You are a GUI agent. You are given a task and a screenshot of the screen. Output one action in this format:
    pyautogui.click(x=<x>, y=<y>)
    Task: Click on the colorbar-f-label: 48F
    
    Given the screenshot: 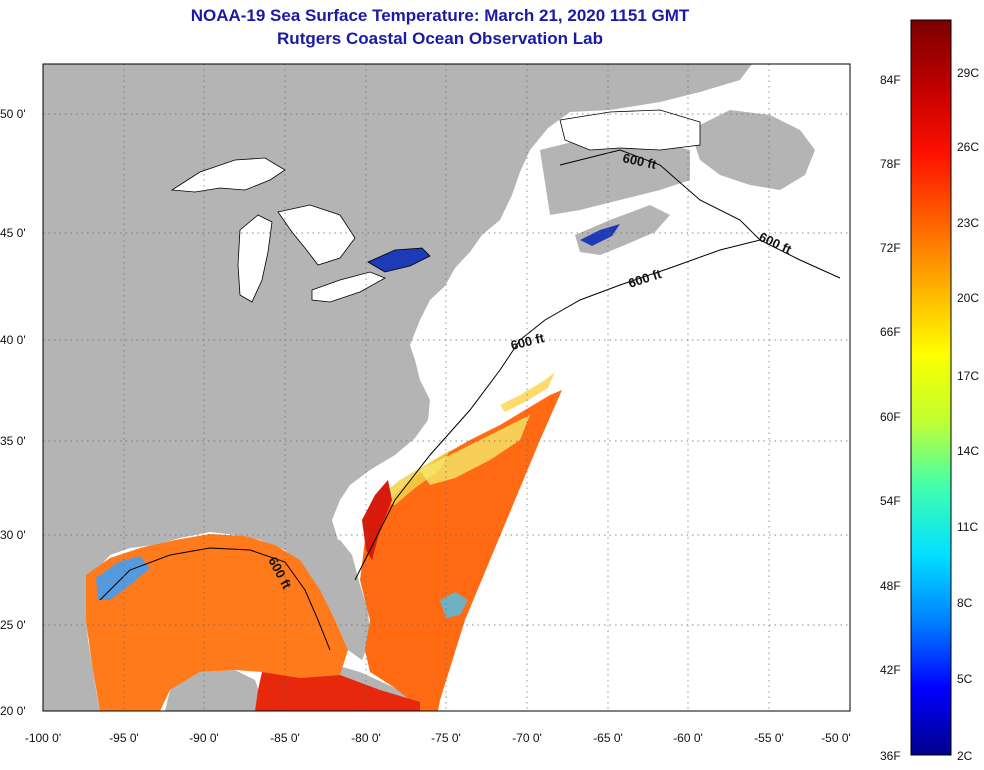 What is the action you would take?
    pyautogui.click(x=890, y=586)
    